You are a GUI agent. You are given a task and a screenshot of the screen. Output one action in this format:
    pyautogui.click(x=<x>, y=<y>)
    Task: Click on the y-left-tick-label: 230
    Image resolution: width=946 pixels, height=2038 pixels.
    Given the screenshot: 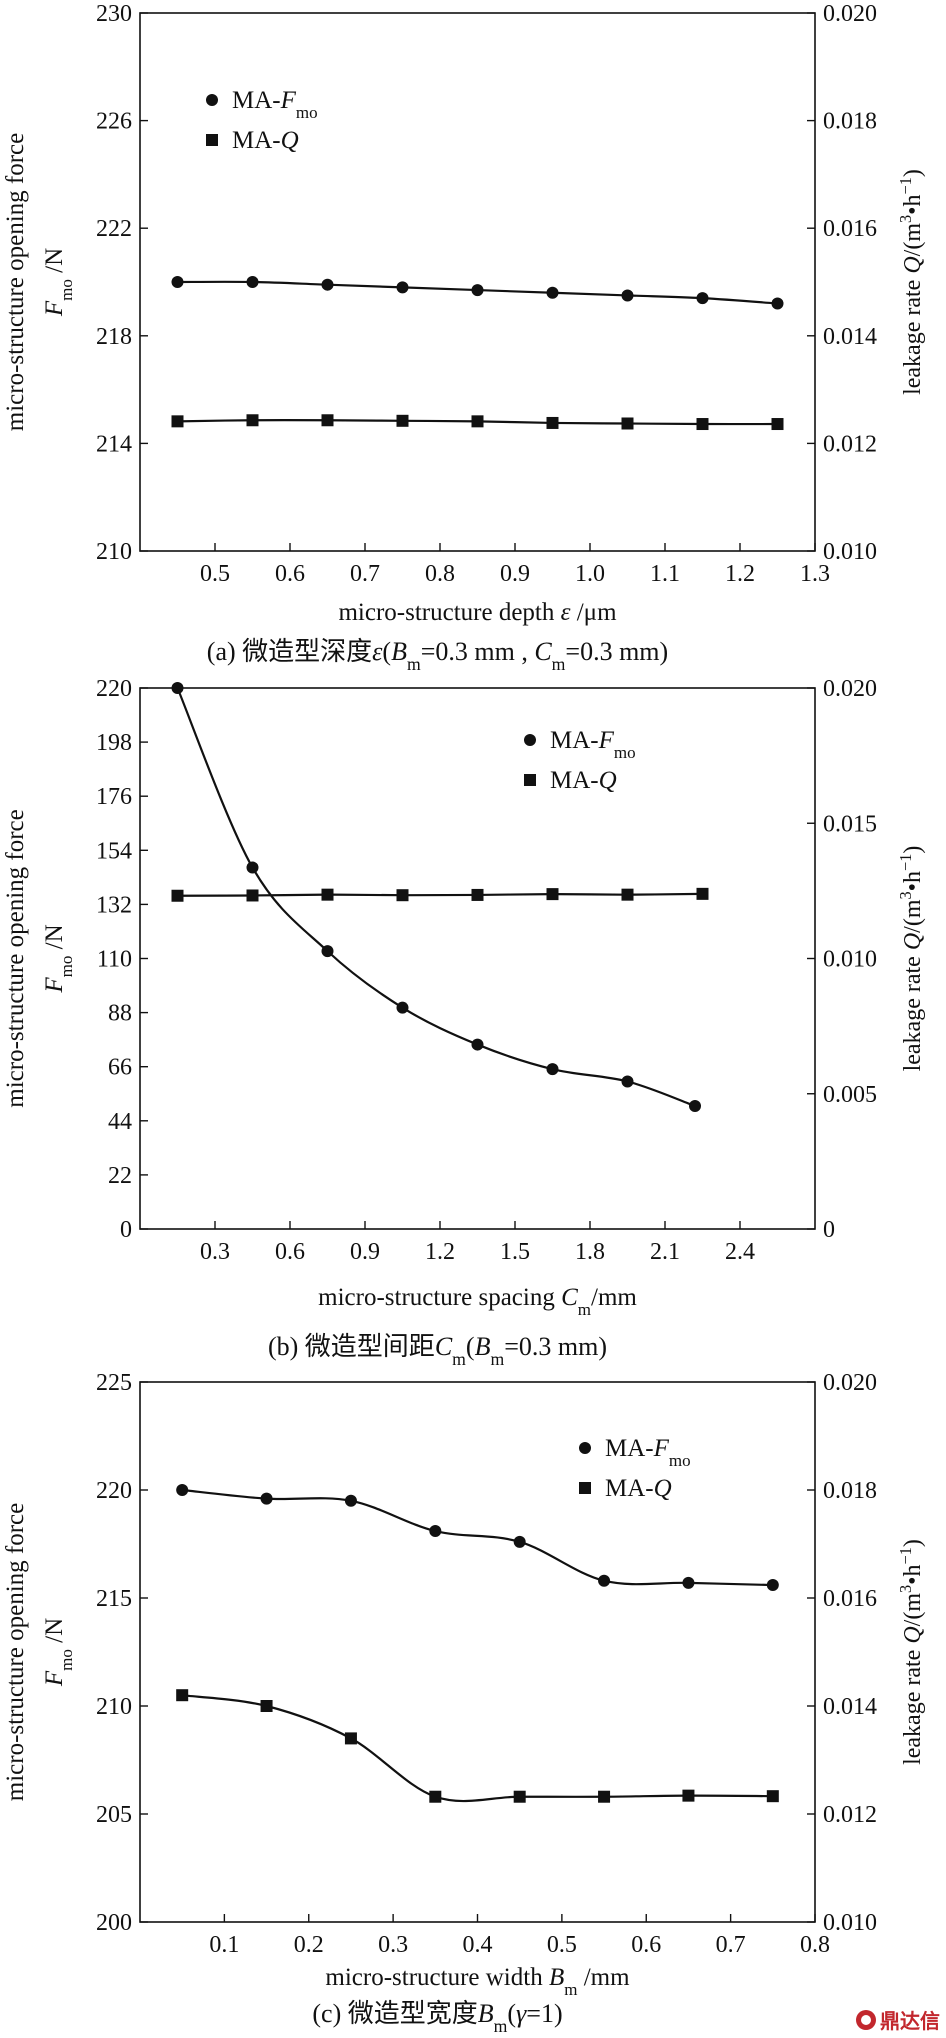 What is the action you would take?
    pyautogui.click(x=114, y=14)
    